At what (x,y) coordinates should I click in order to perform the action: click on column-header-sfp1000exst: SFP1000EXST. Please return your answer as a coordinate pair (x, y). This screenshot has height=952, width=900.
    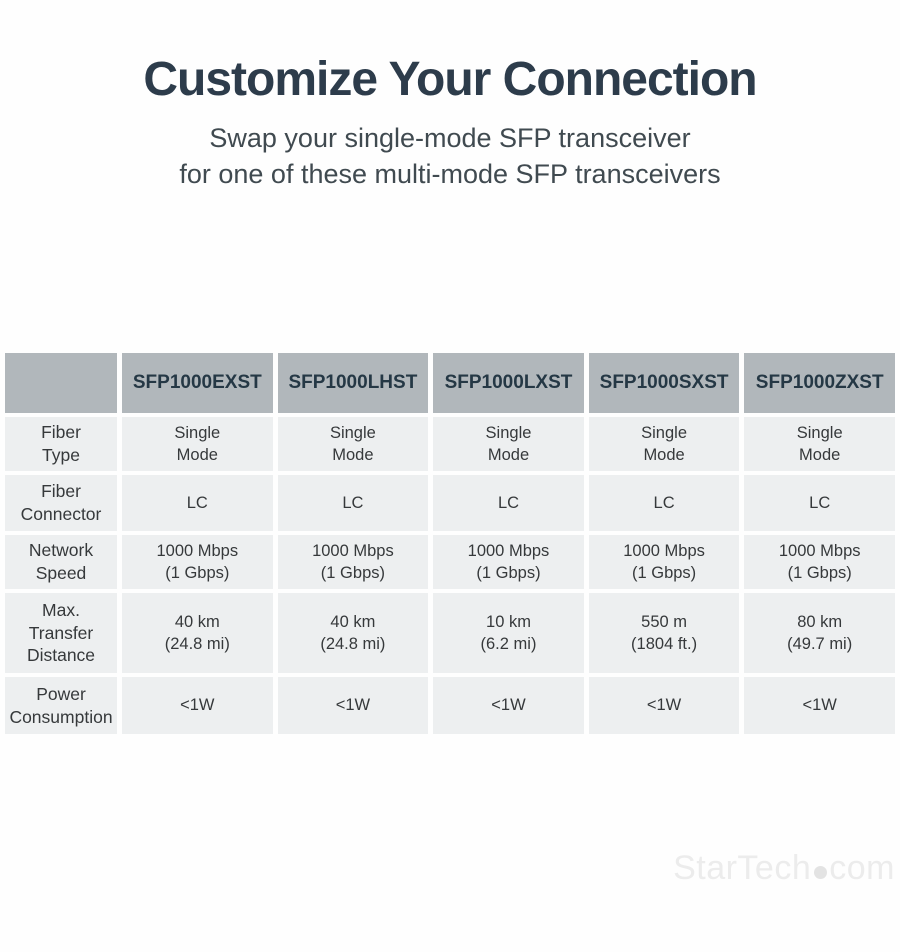
    Looking at the image, I should click on (197, 383).